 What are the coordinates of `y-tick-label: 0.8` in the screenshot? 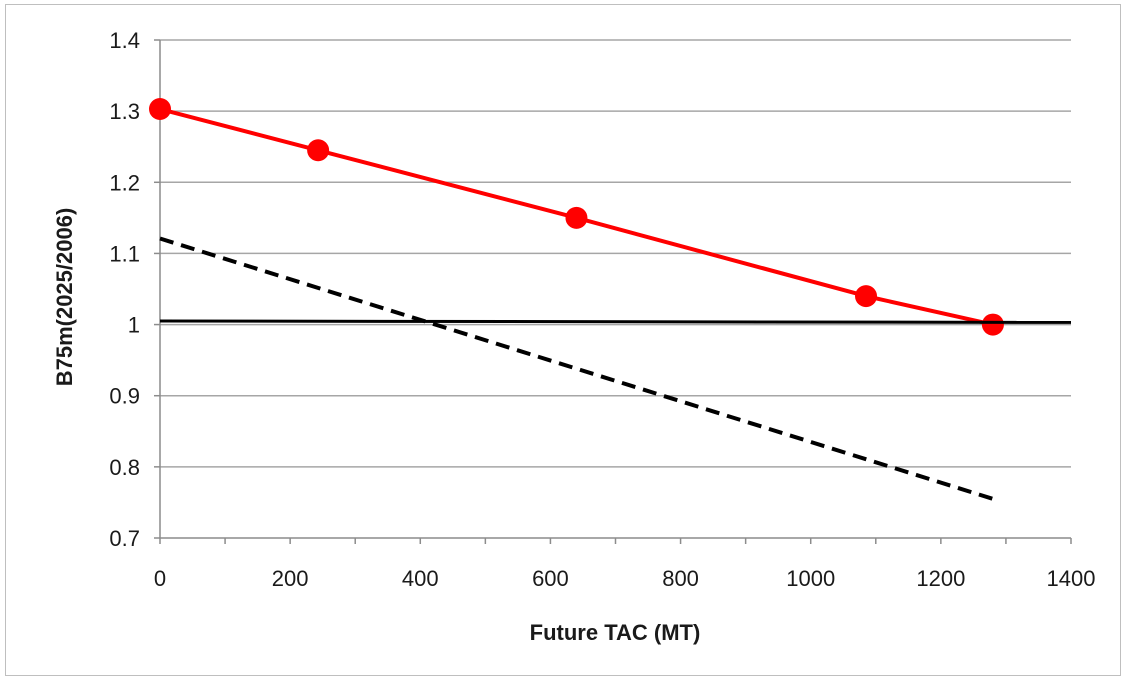 It's located at (124, 467).